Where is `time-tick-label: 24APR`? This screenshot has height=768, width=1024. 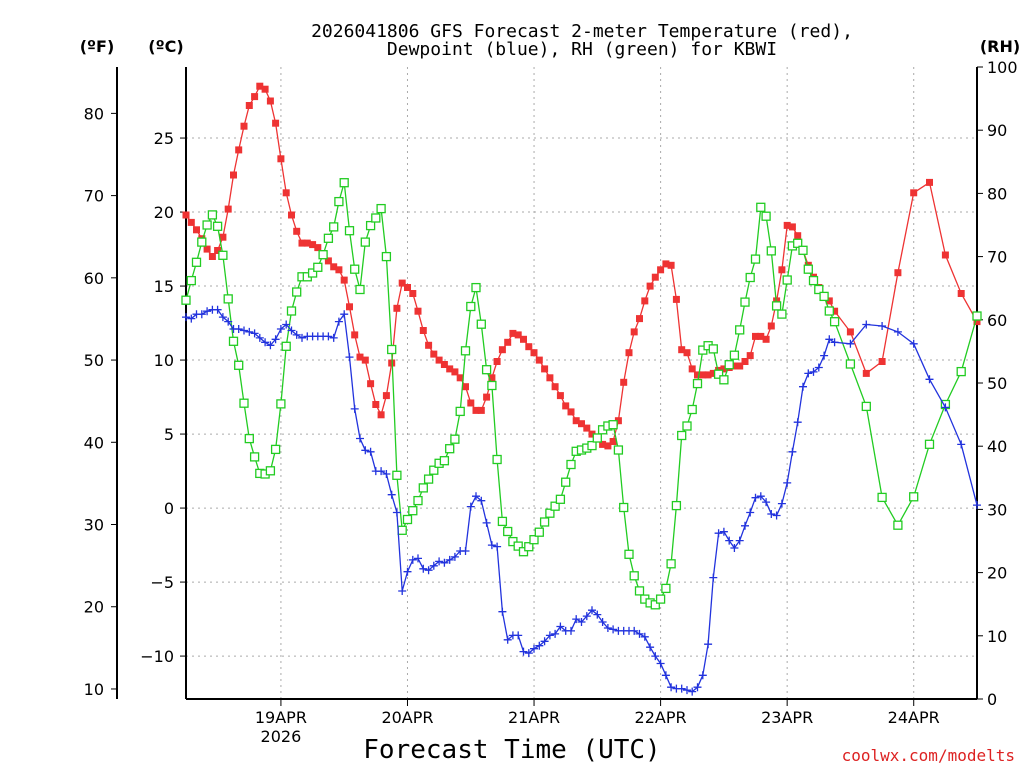
time-tick-label: 24APR is located at coordinates (914, 717).